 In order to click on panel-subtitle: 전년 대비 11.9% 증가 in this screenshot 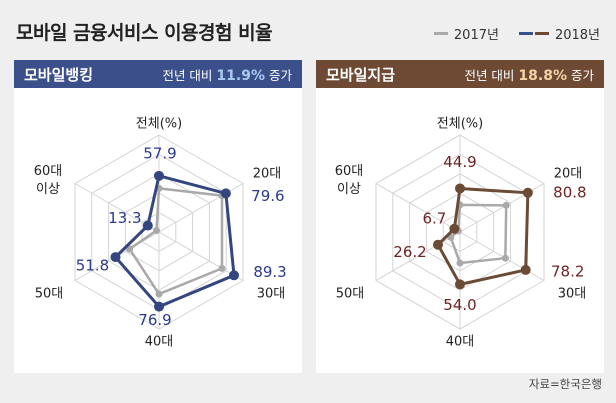, I will do `click(227, 74)`.